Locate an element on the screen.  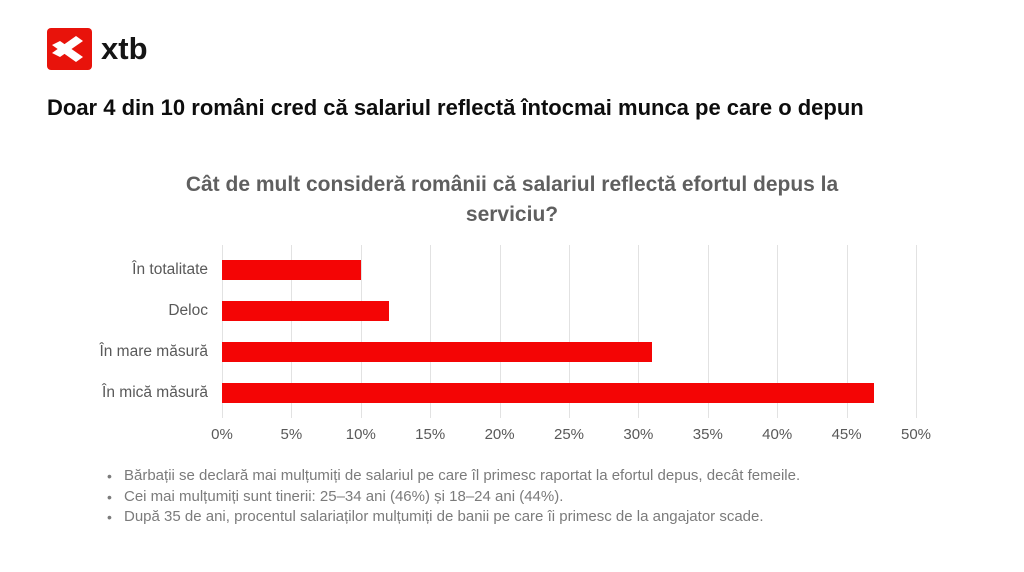
axis-tick-label: 25% is located at coordinates (569, 434).